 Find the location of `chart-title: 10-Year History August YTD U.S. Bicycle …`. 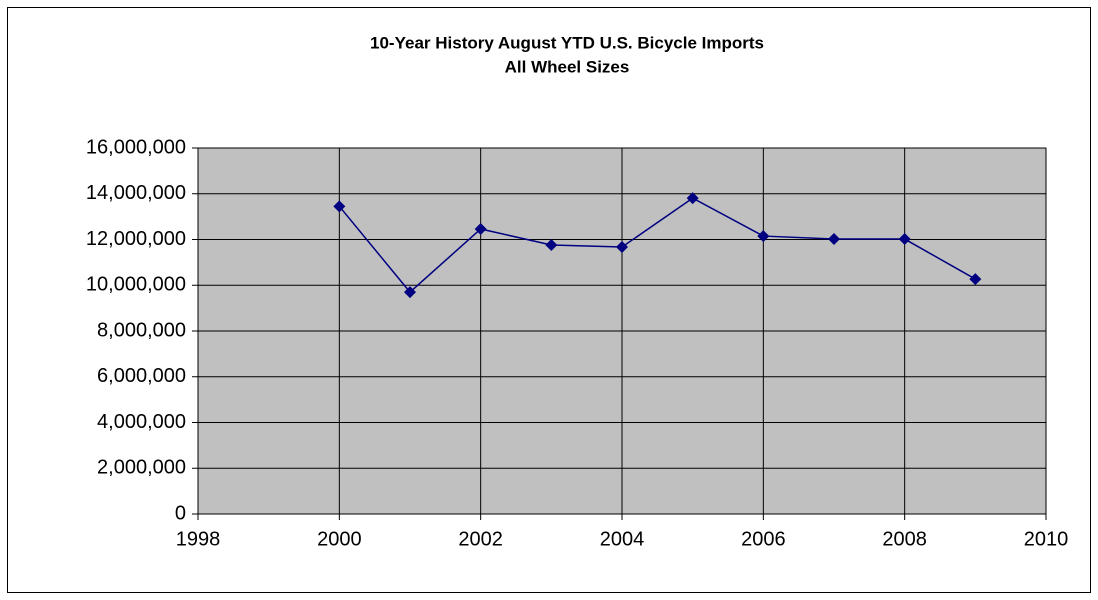

chart-title: 10-Year History August YTD U.S. Bicycle … is located at coordinates (567, 42).